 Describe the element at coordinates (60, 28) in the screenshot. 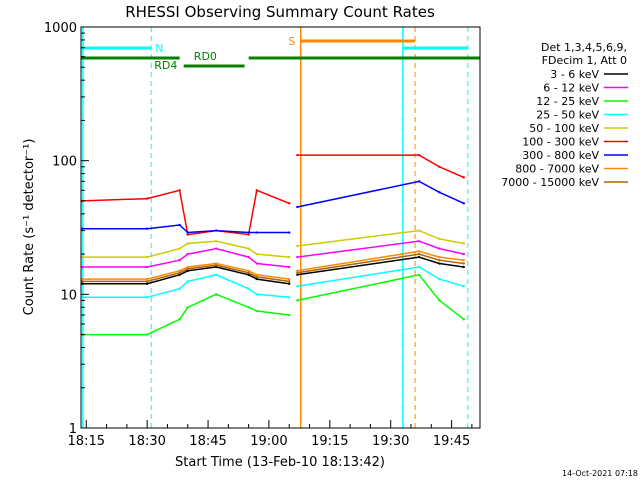

I see `y-tick-label: 1000` at that location.